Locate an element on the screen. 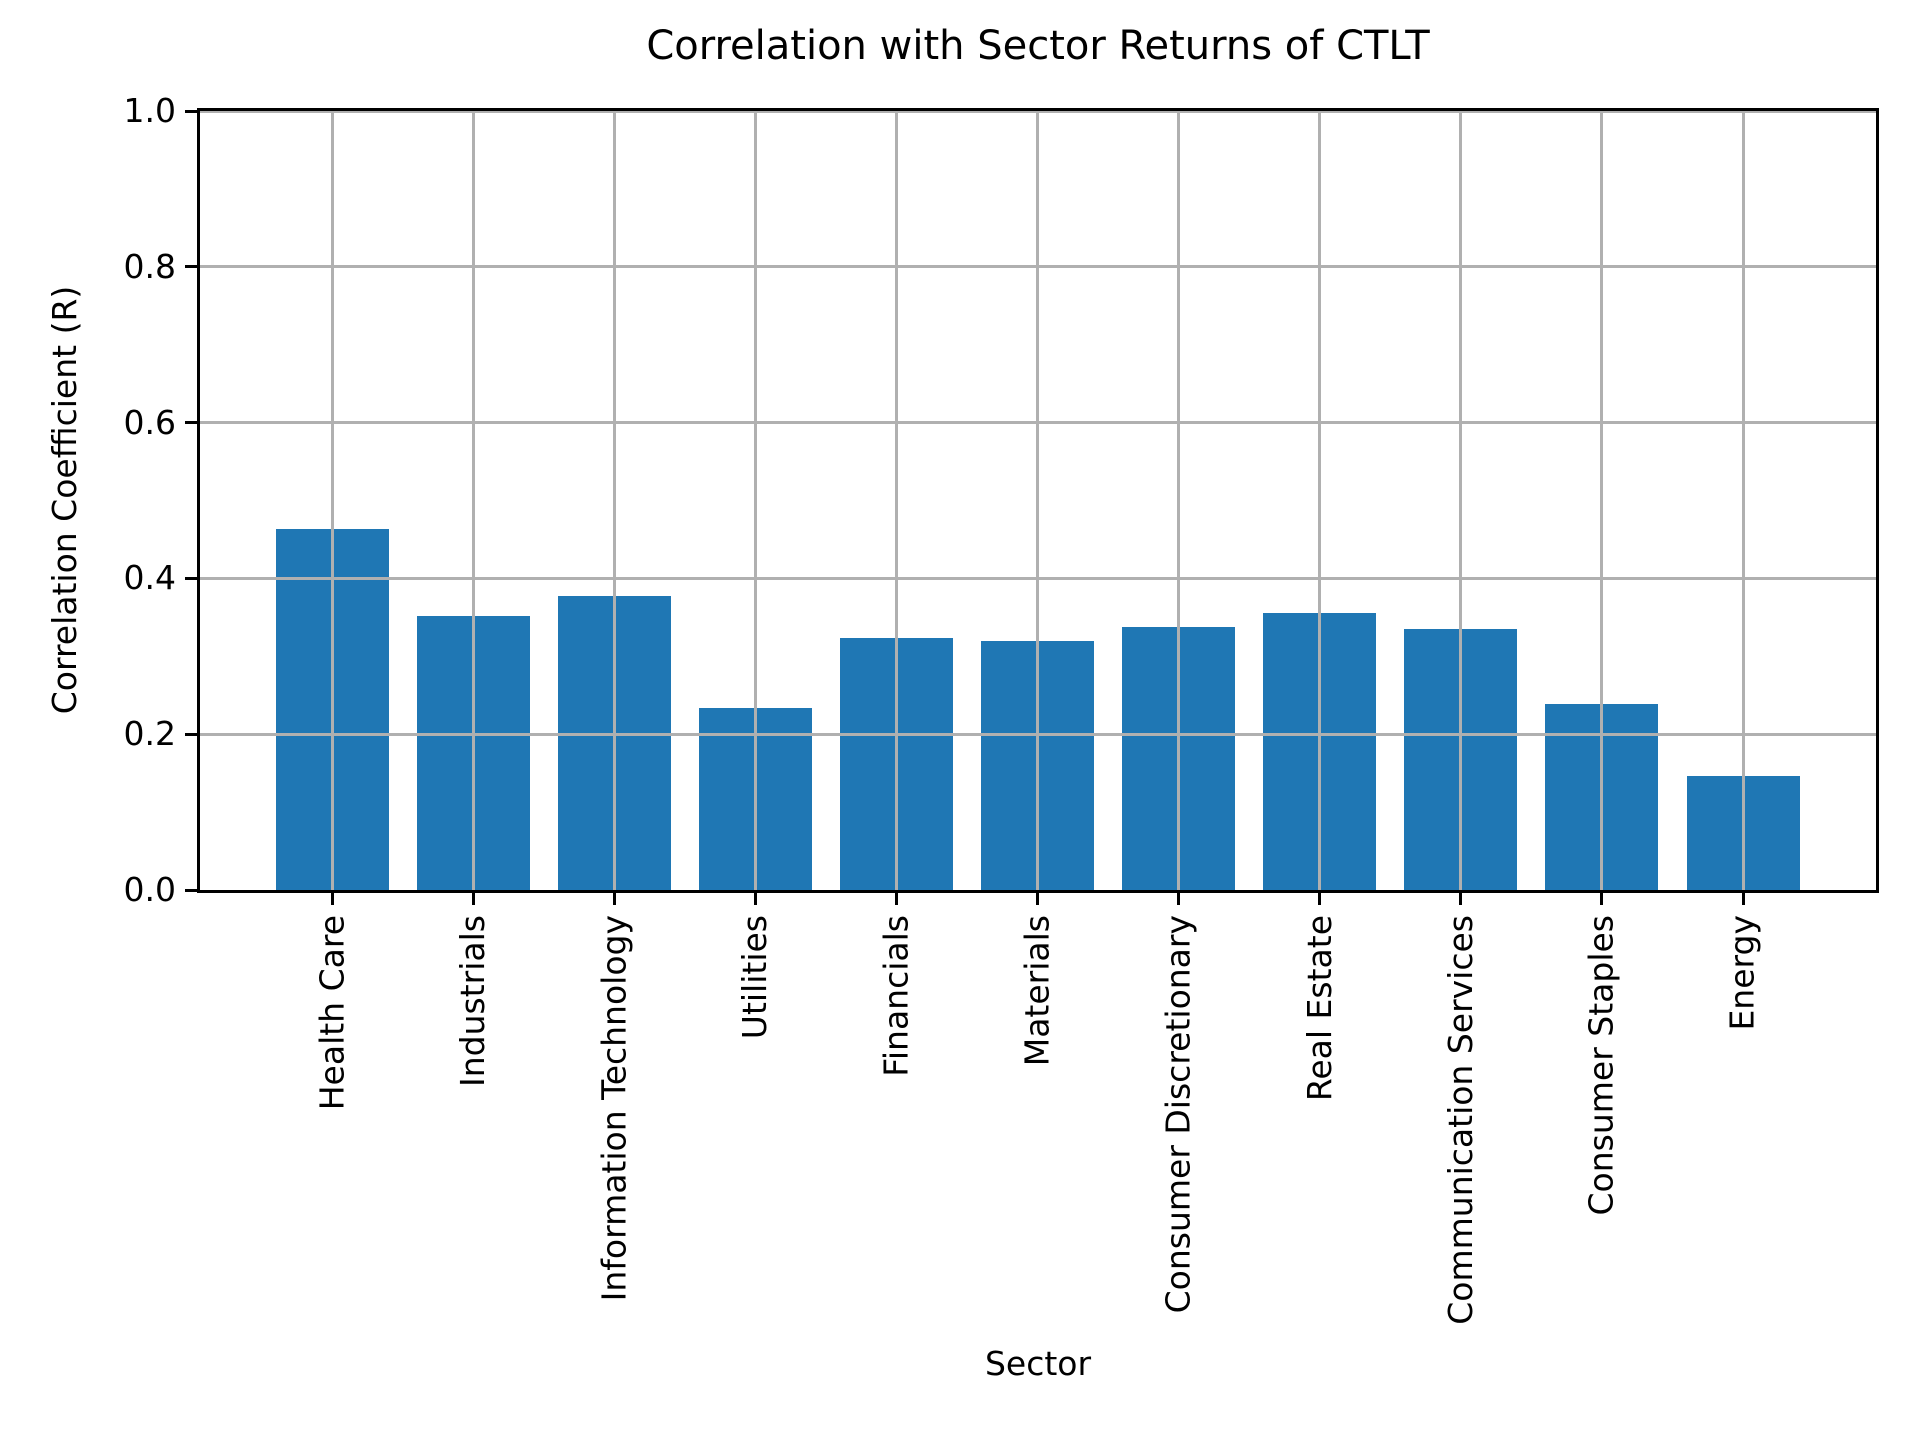  gridline-x-health-care is located at coordinates (332, 500).